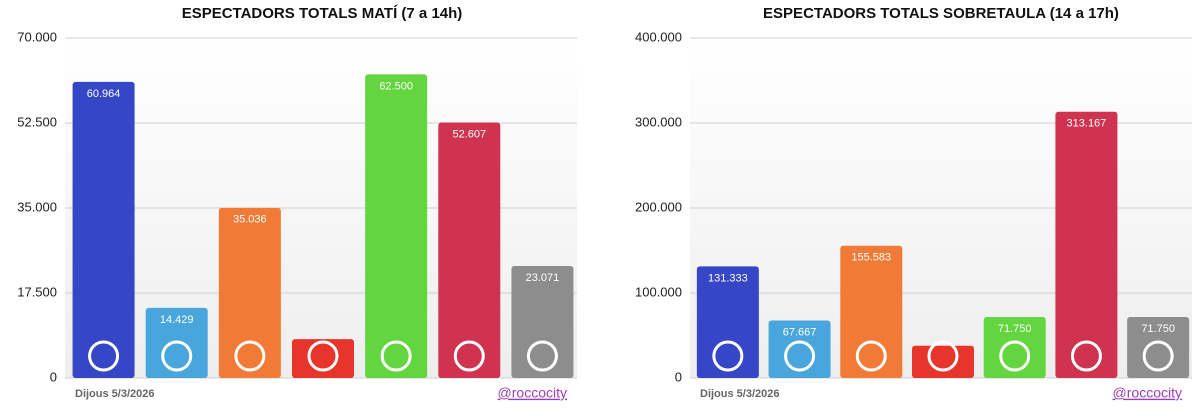  What do you see at coordinates (658, 291) in the screenshot?
I see `y-tick-label: 100.000` at bounding box center [658, 291].